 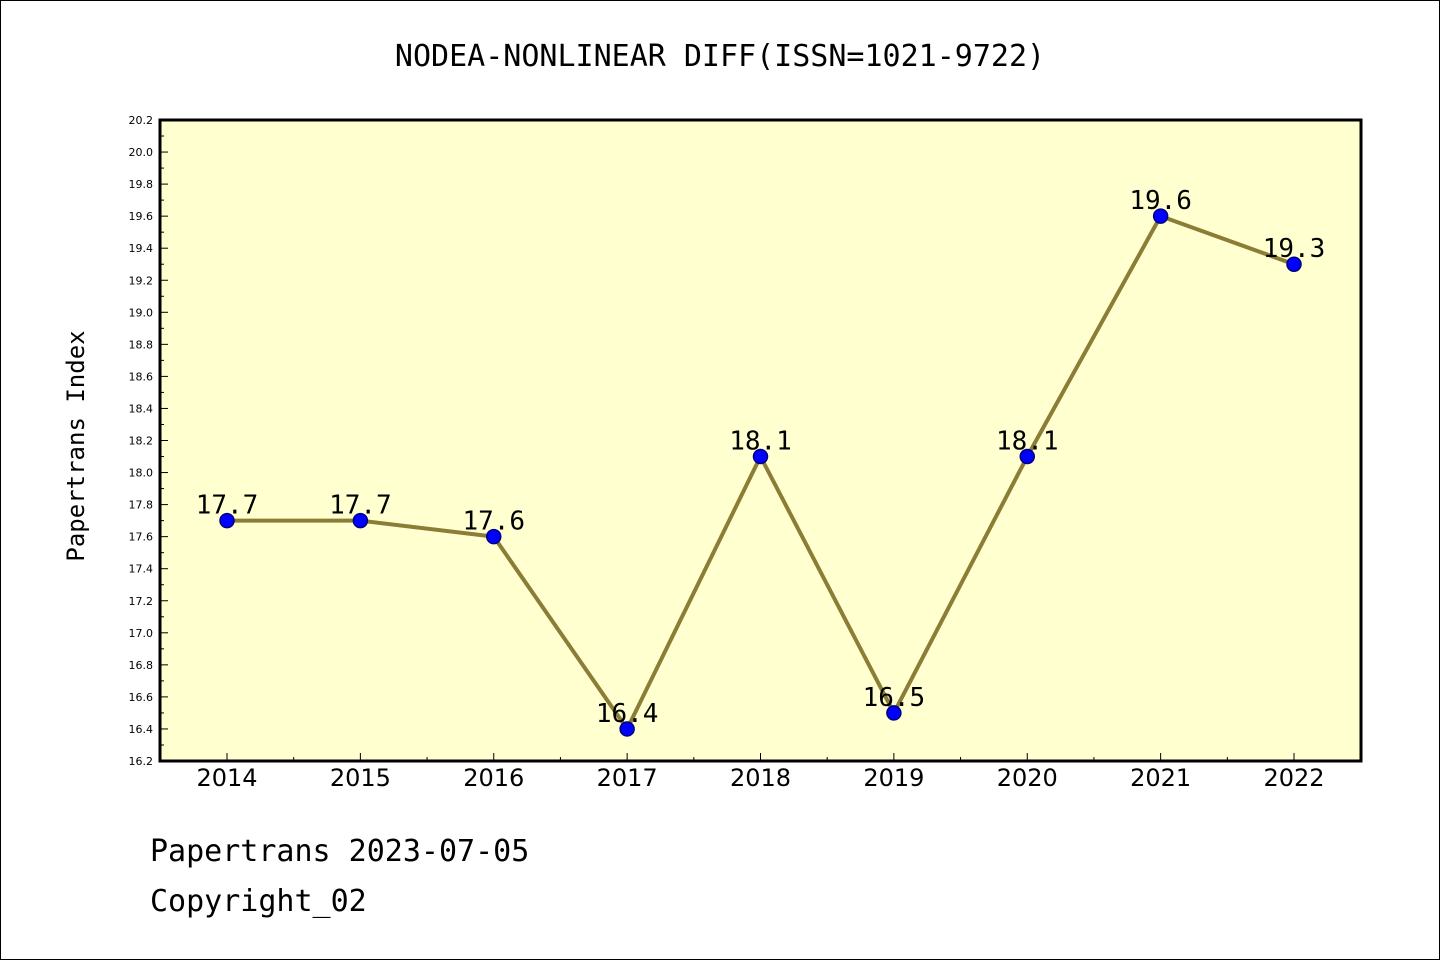 I want to click on y-tick-label: 18.8, so click(x=141, y=344).